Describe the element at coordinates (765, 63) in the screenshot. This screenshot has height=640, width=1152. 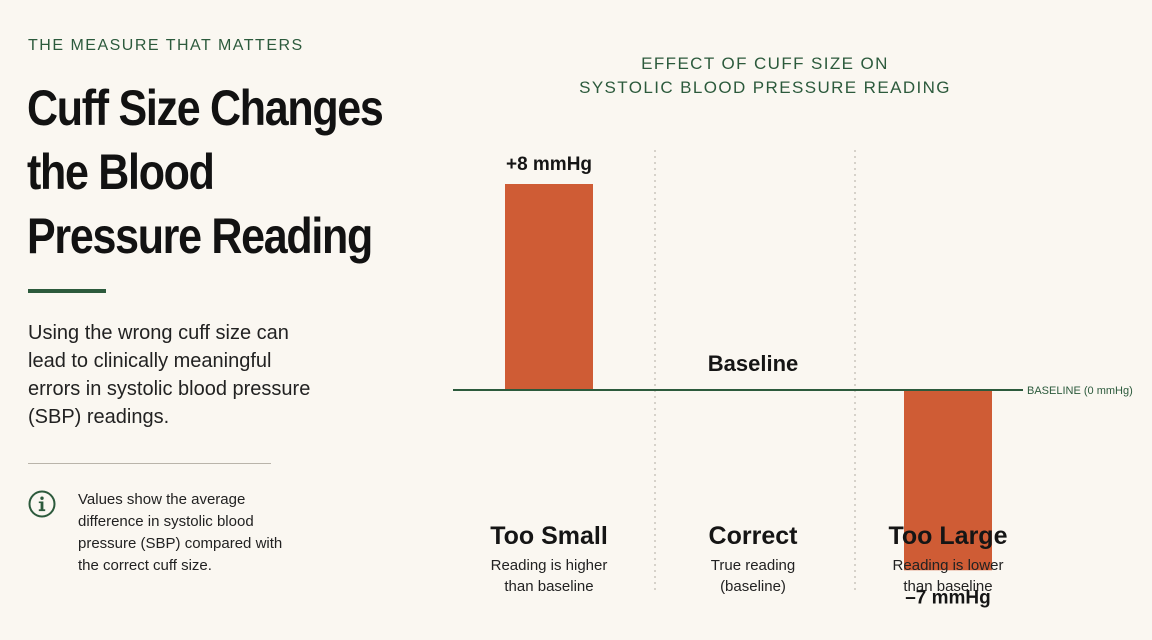
I see `chart-title-line-1: EFFECT OF CUFF SIZE ON` at that location.